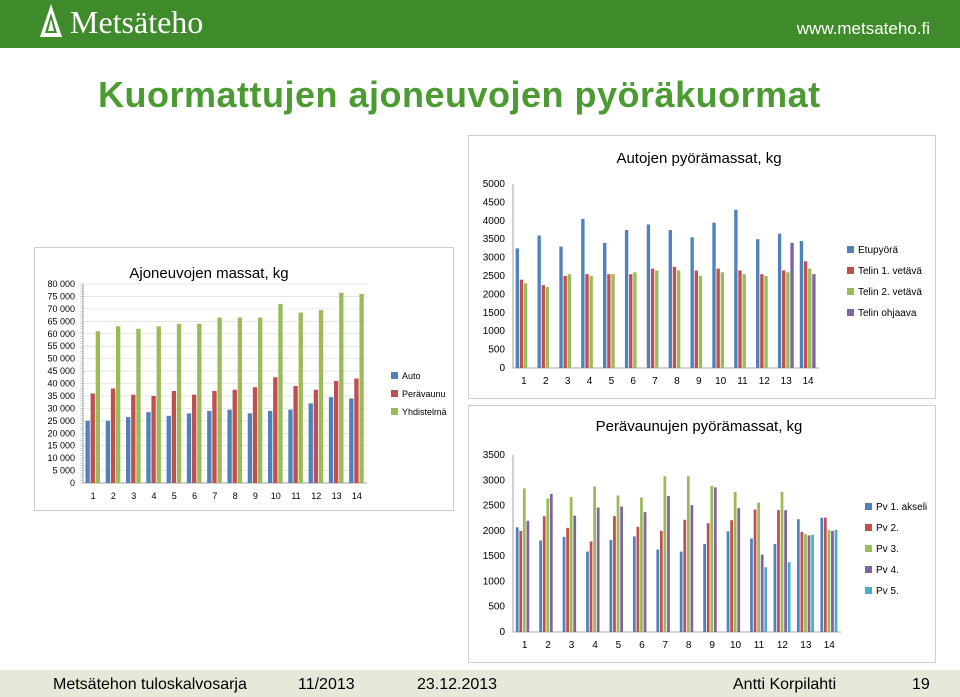 Image resolution: width=960 pixels, height=697 pixels. I want to click on y-tick-label: 70 000, so click(61, 309).